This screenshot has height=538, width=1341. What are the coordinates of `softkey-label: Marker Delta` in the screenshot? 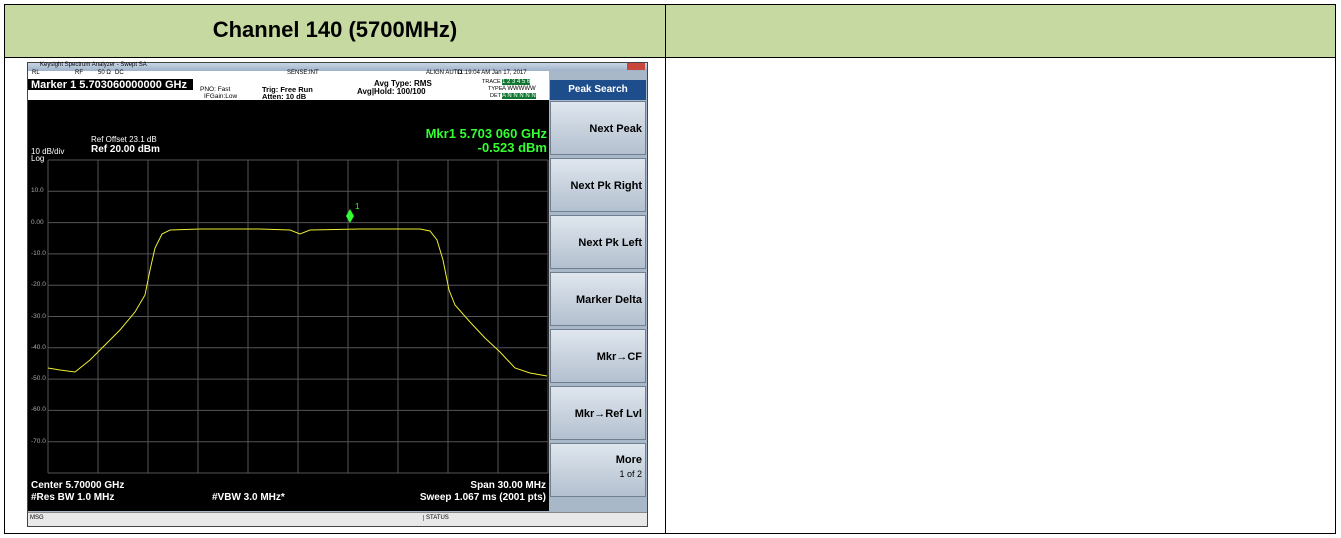 It's located at (608, 300).